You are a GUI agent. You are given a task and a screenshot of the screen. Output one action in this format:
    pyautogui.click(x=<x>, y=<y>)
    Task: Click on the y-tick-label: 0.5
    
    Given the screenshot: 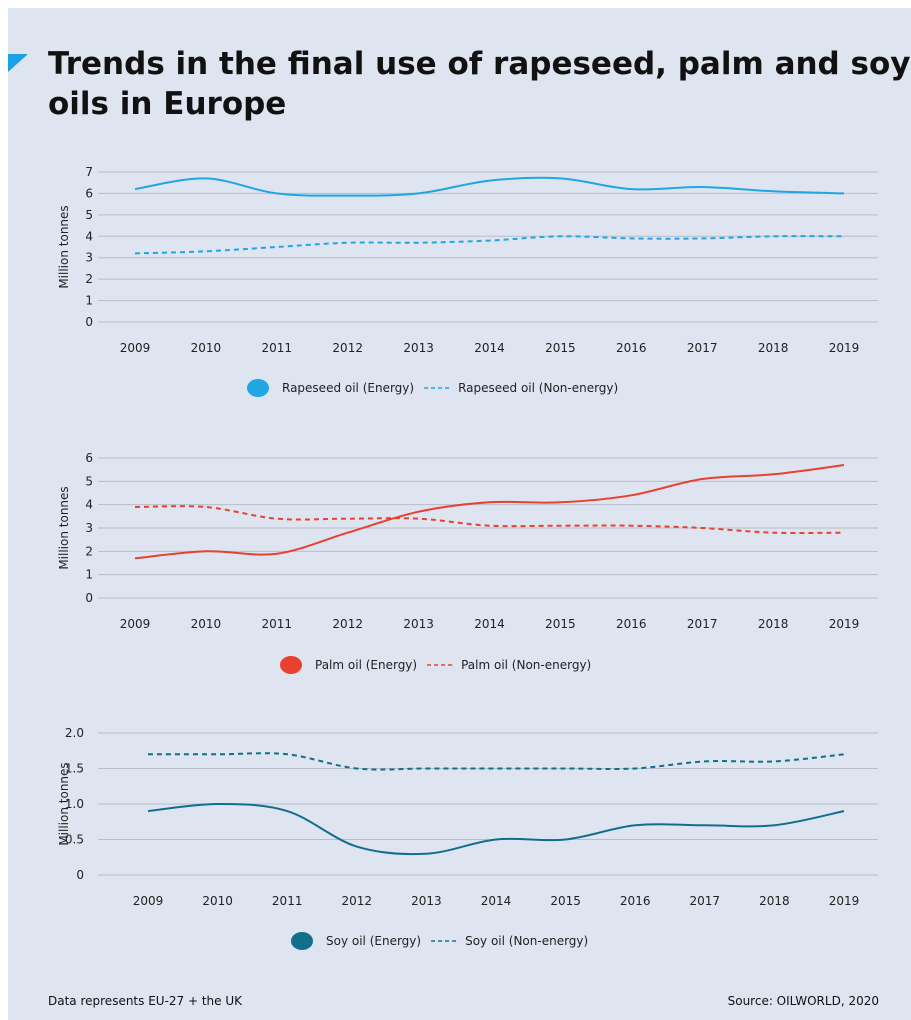 What is the action you would take?
    pyautogui.click(x=74, y=840)
    